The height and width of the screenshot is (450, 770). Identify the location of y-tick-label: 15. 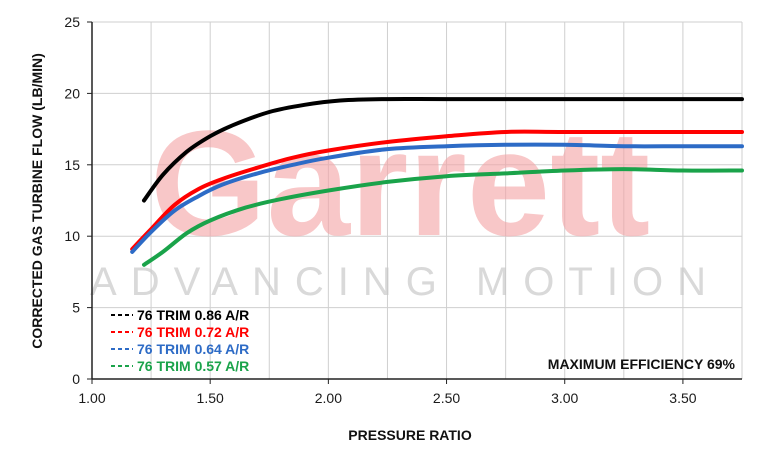
(72, 165).